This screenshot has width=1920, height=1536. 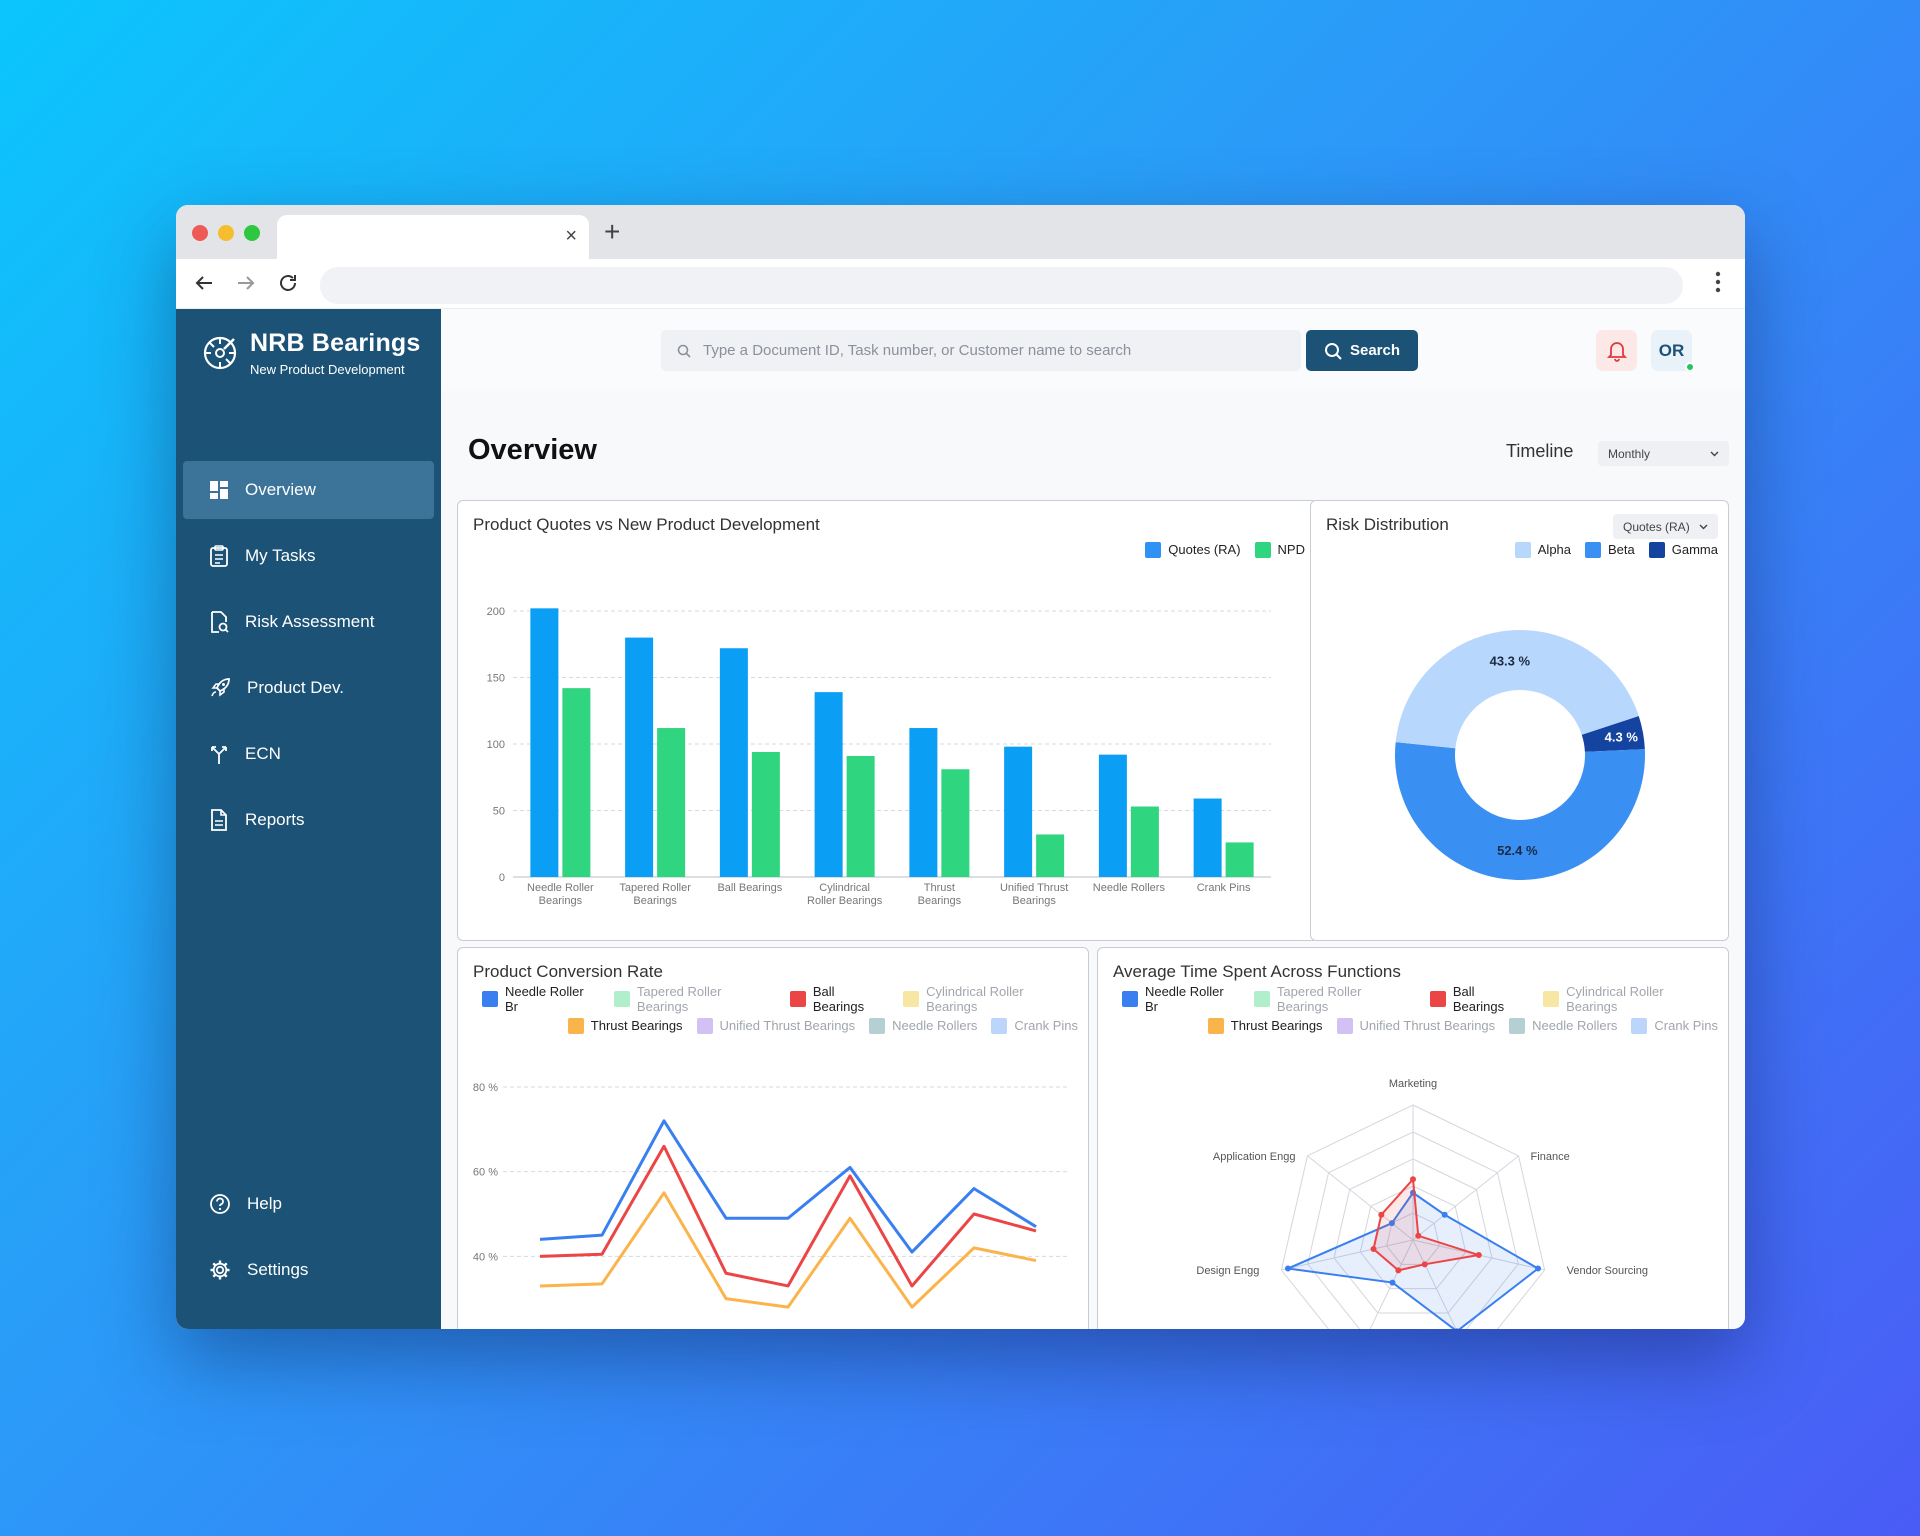 I want to click on sidebar-item-reports: Reports, so click(x=308, y=820).